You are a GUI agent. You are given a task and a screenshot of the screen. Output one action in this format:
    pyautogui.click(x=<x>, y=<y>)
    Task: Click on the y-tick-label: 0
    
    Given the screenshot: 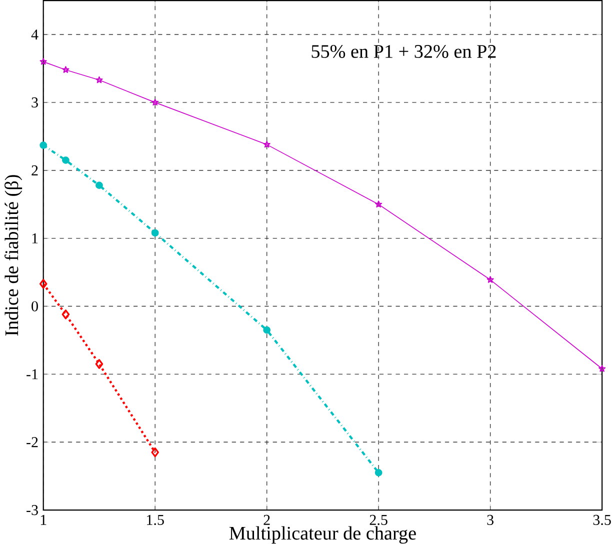 What is the action you would take?
    pyautogui.click(x=35, y=306)
    